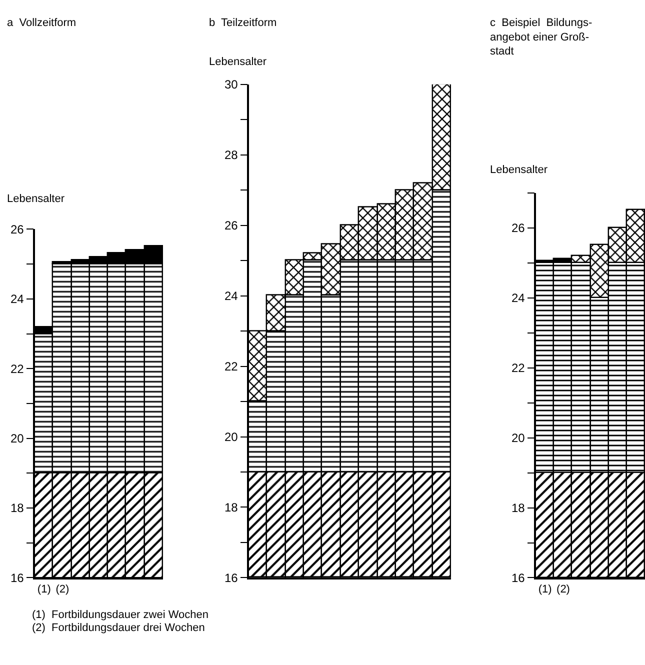  Describe the element at coordinates (541, 37) in the screenshot. I see `chart-title: c Beispiel Bildungs- angebot einer Groß- stadt` at that location.